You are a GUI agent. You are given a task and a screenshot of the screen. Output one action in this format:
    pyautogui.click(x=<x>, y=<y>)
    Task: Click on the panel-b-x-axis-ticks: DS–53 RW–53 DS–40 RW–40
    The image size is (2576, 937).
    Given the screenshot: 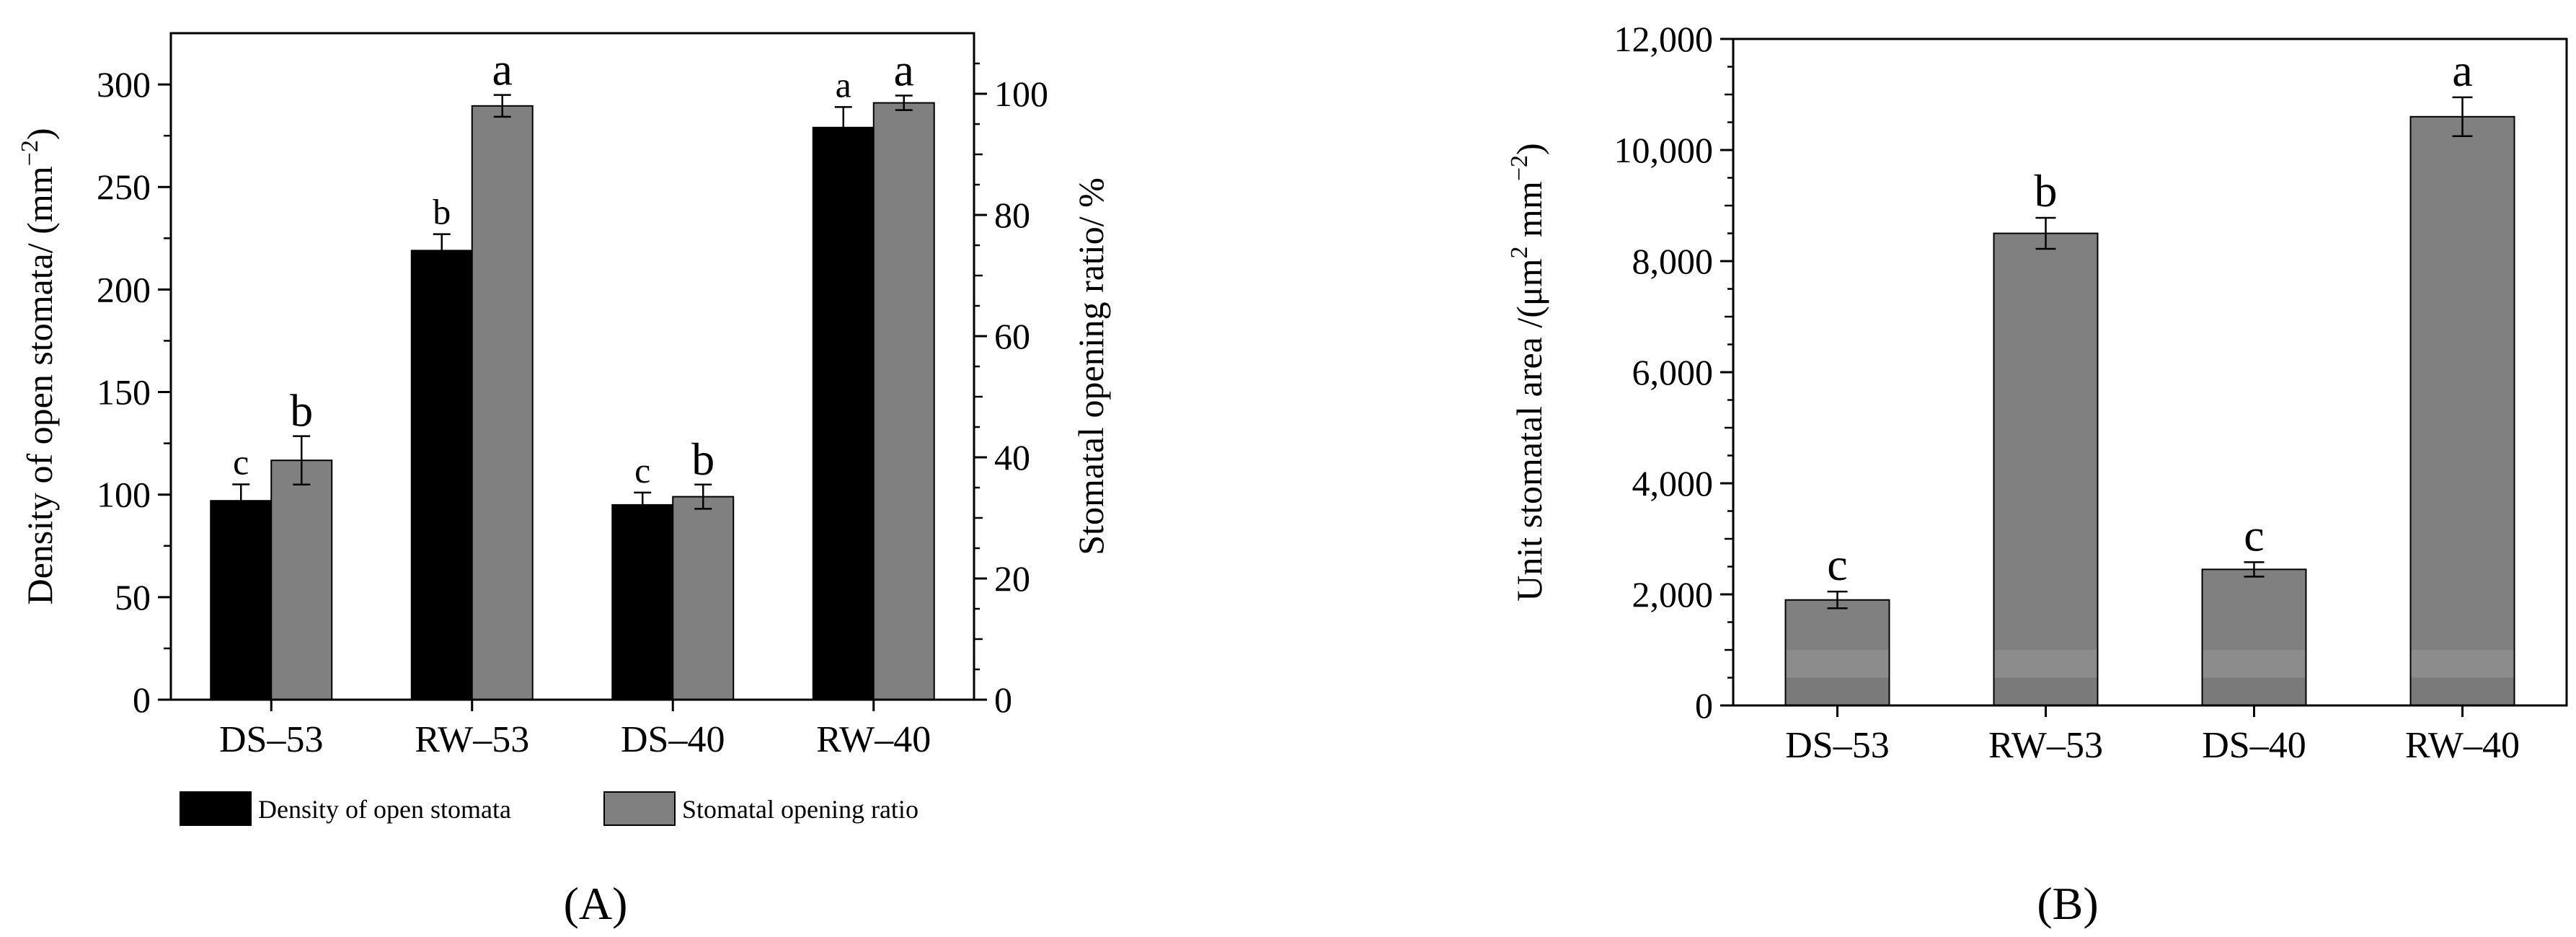 What is the action you would take?
    pyautogui.click(x=2152, y=735)
    